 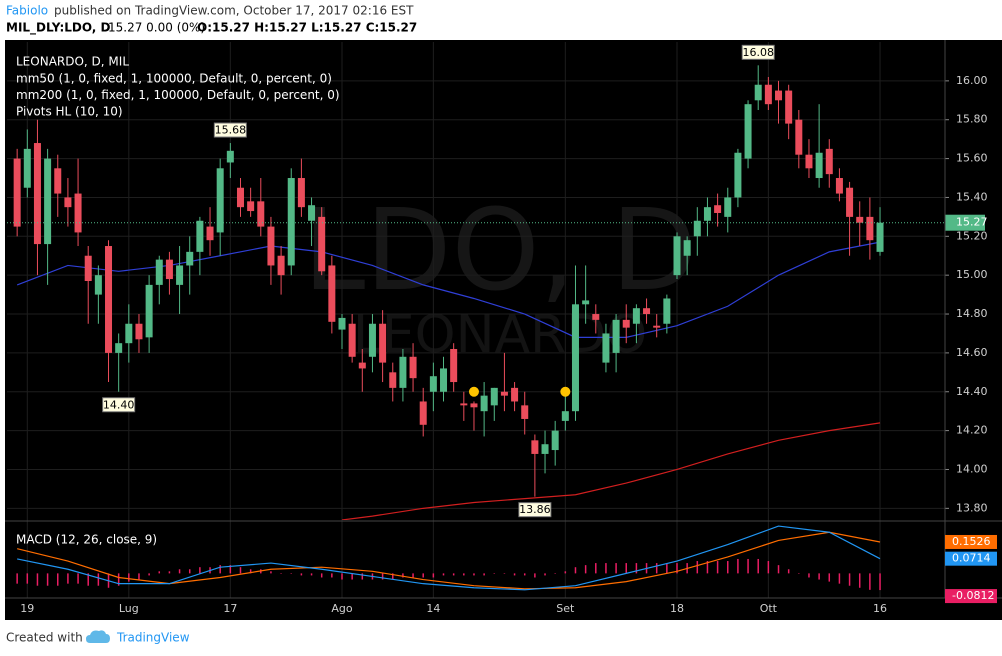 I want to click on value-label: -0.0812, so click(x=973, y=595).